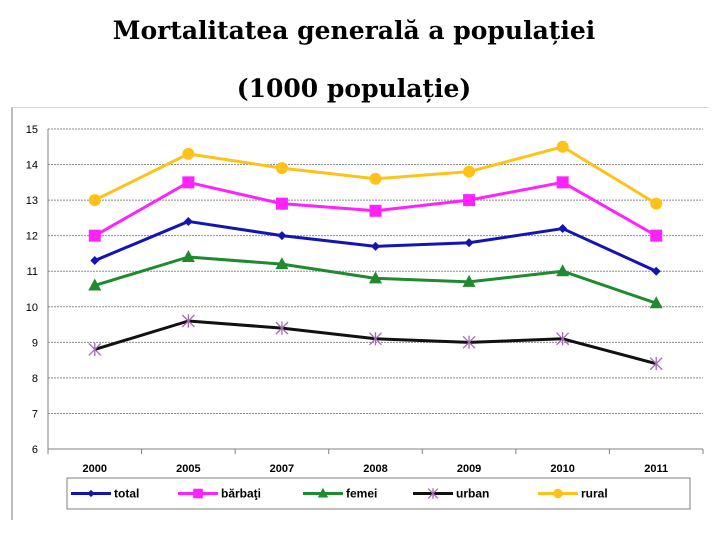 The image size is (720, 540). Describe the element at coordinates (282, 469) in the screenshot. I see `x-tick-label: 2007` at that location.